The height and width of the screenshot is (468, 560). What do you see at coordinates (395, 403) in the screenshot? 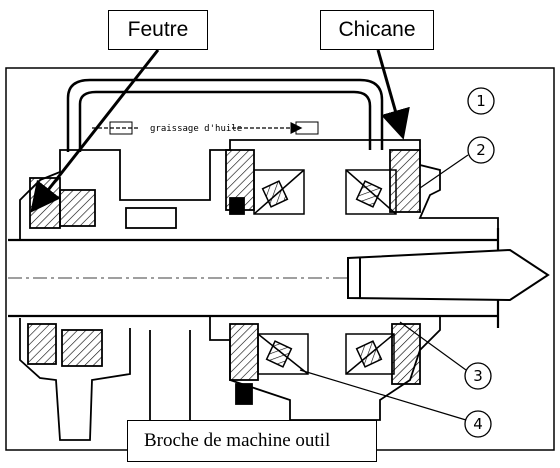
I see `marker-4: 4` at bounding box center [395, 403].